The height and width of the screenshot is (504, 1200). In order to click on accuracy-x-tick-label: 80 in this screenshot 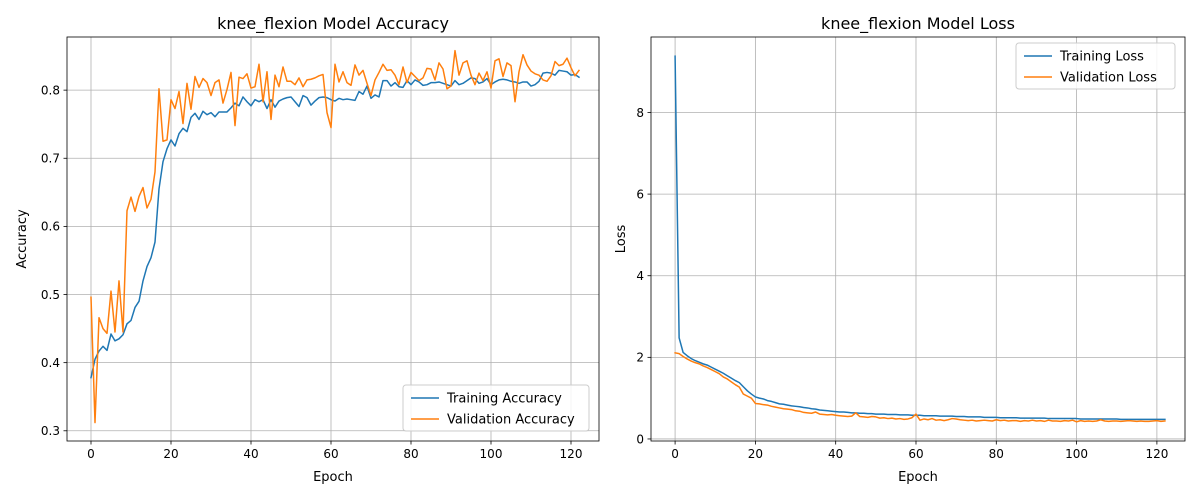, I will do `click(410, 454)`.